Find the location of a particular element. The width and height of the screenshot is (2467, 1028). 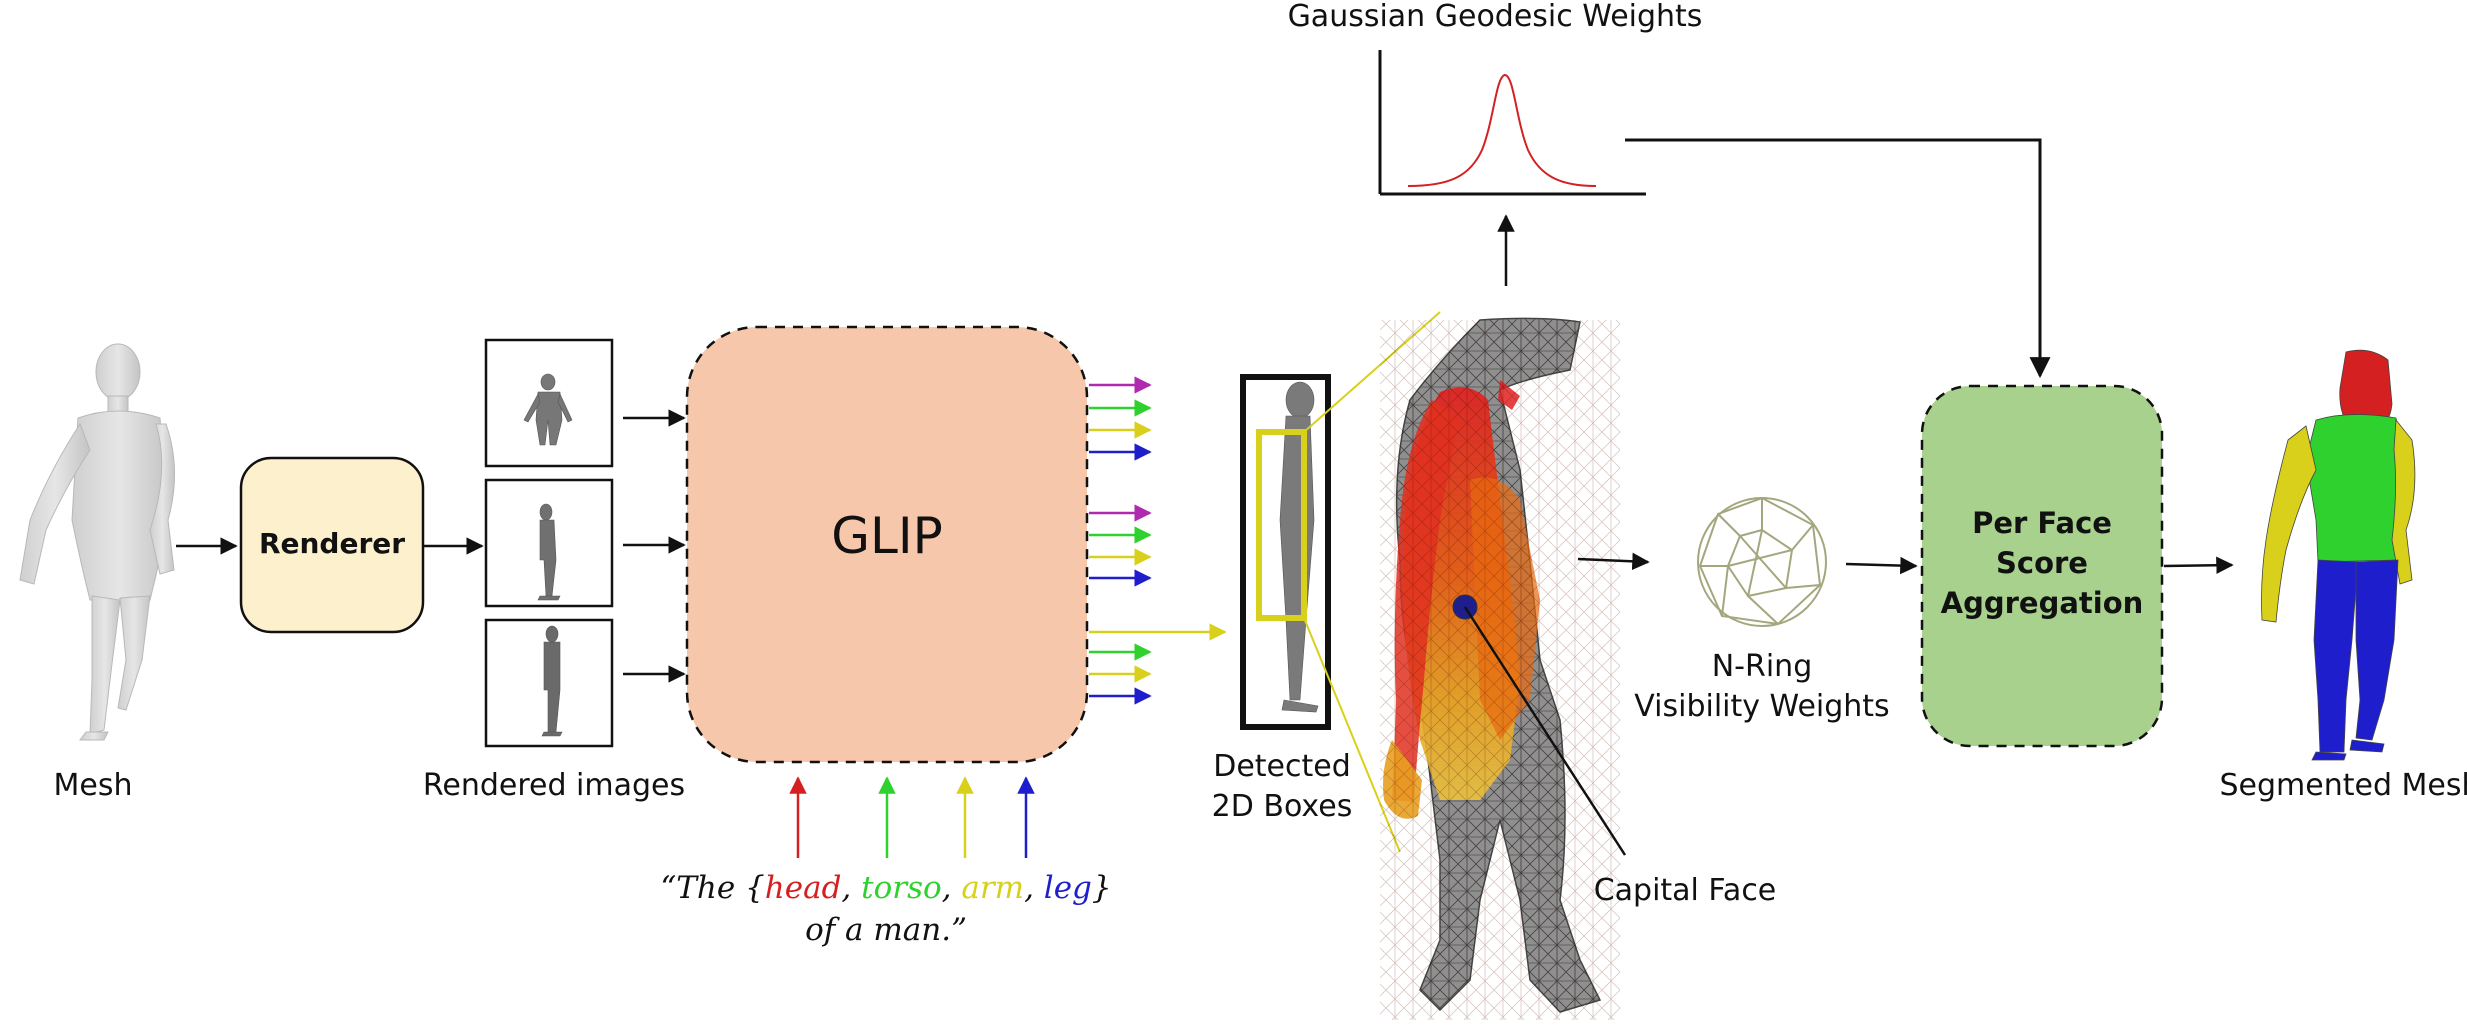

prompt-sep-3: , is located at coordinates (1034, 888).